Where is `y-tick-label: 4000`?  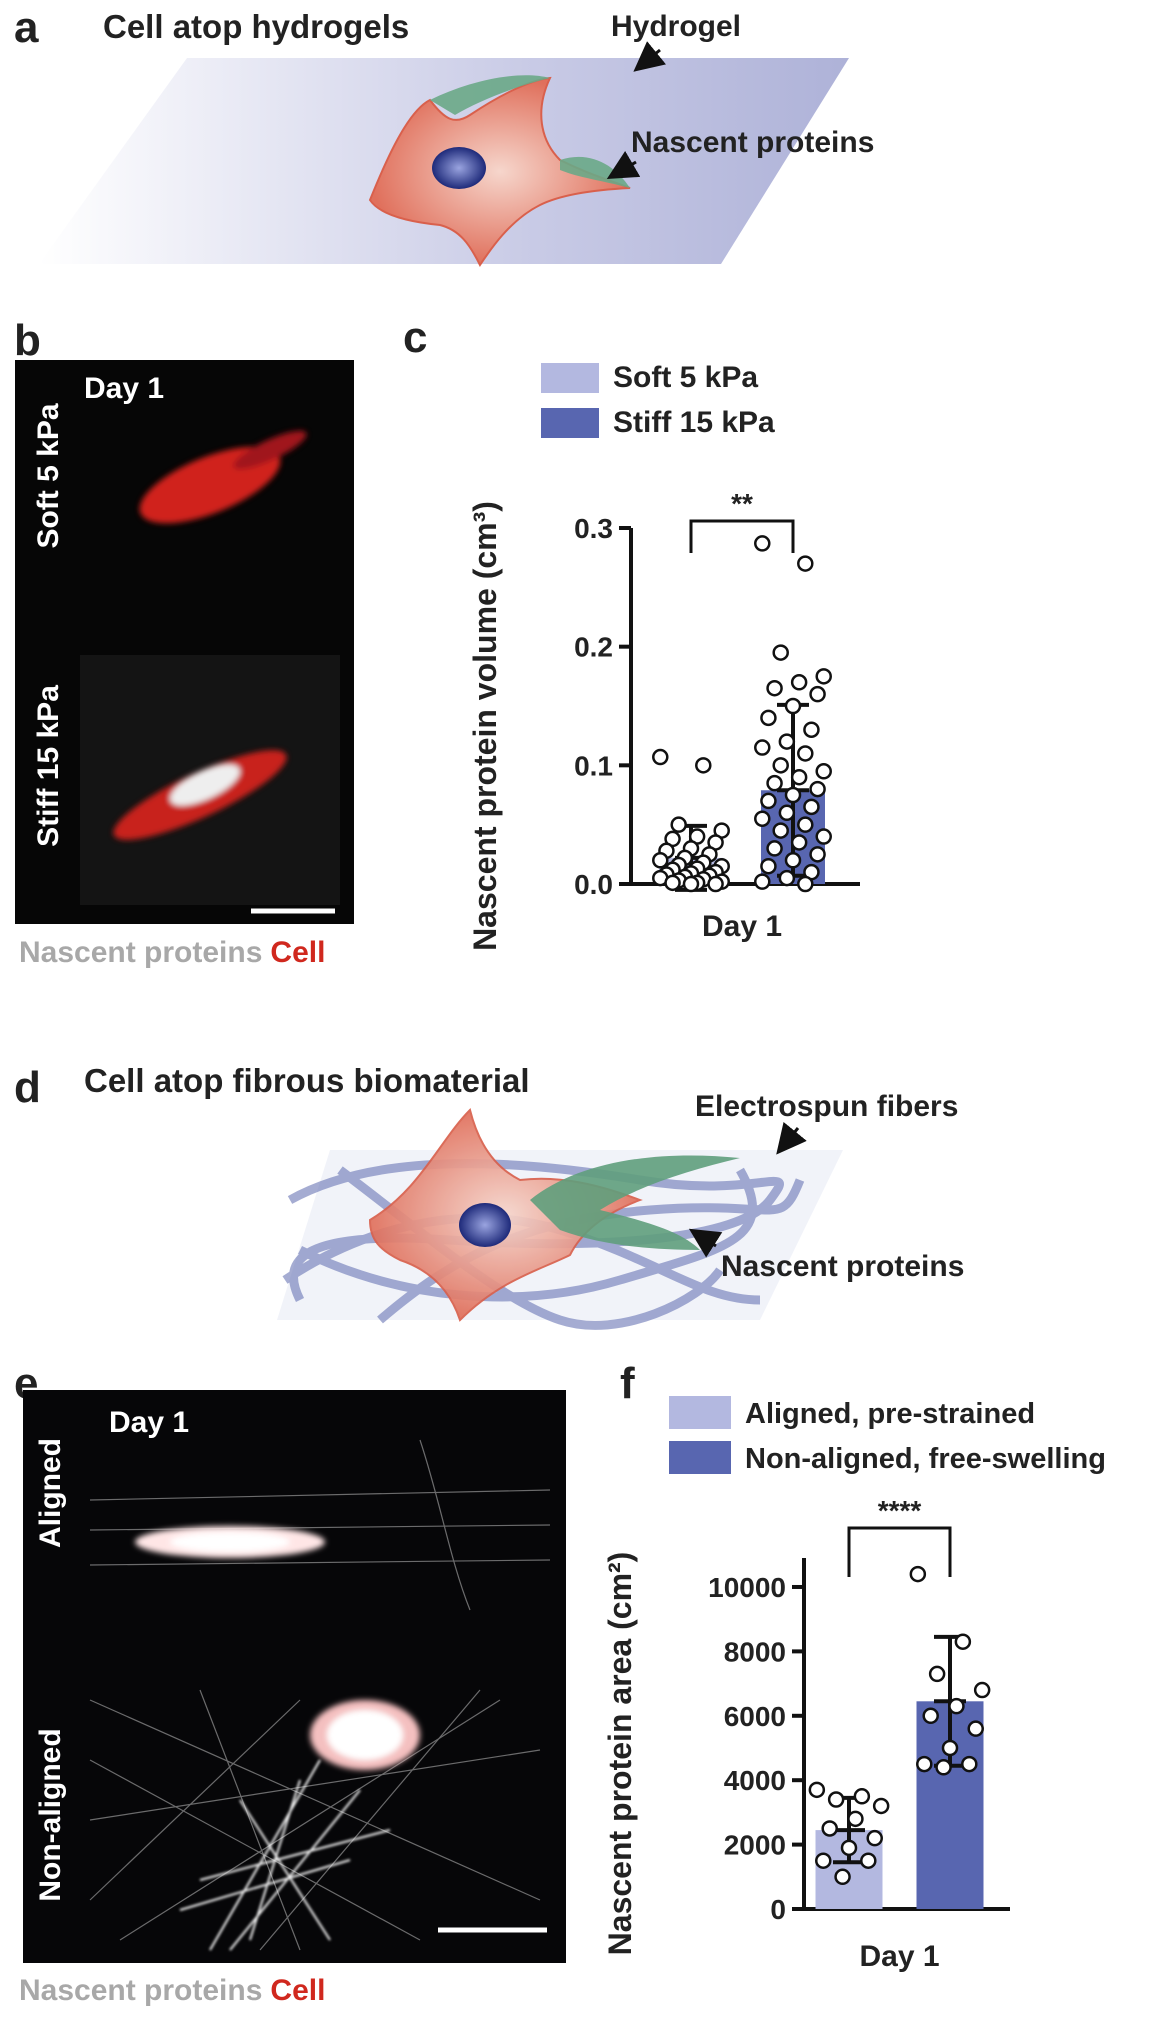
y-tick-label: 4000 is located at coordinates (755, 1780).